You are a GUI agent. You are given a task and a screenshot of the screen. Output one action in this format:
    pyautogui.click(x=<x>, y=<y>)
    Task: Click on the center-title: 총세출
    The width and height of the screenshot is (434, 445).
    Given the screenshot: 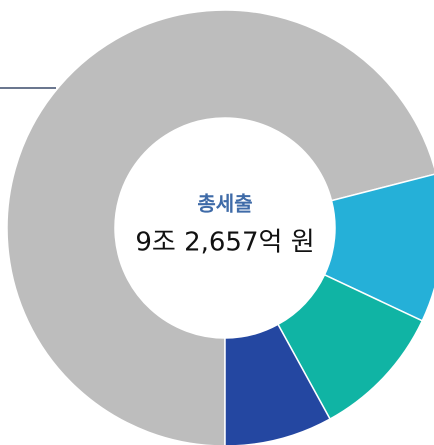 What is the action you would take?
    pyautogui.click(x=224, y=204)
    